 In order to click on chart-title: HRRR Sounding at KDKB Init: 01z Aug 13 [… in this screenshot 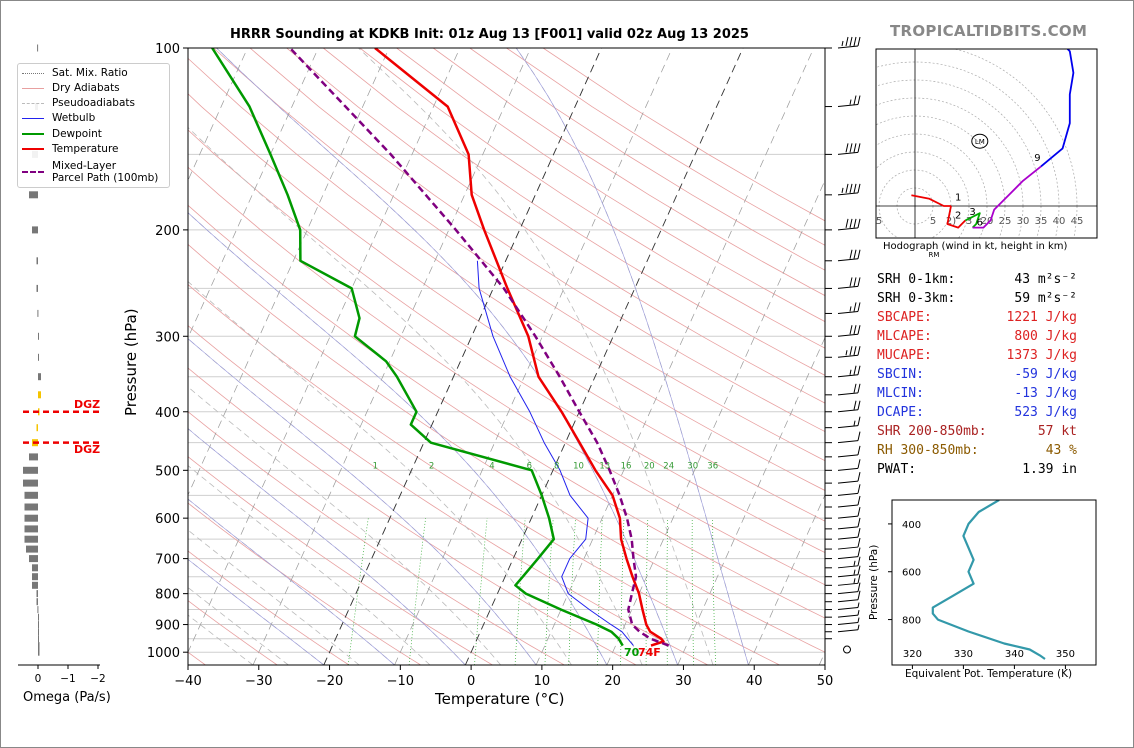, I will do `click(489, 34)`.